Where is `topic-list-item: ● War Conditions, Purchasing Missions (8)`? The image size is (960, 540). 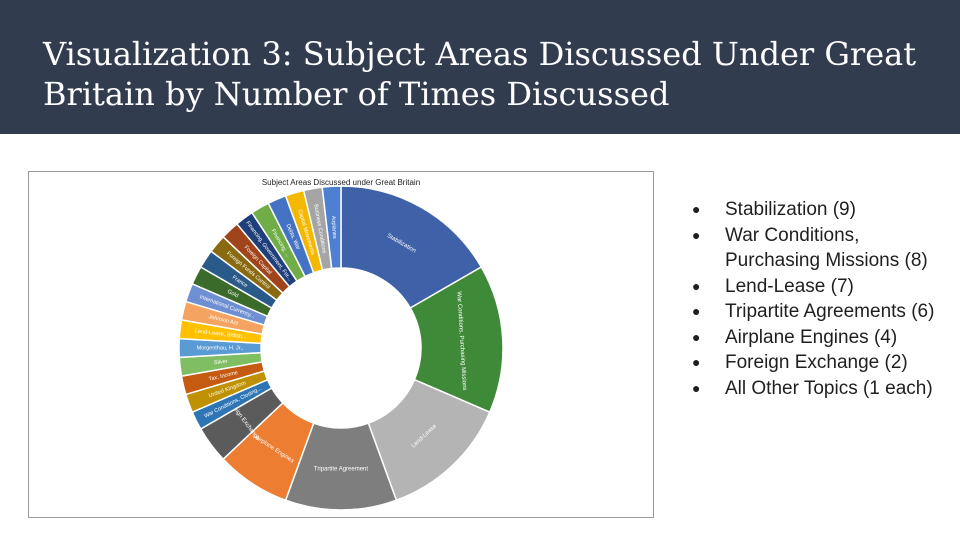 topic-list-item: ● War Conditions, Purchasing Missions (8) is located at coordinates (820, 248).